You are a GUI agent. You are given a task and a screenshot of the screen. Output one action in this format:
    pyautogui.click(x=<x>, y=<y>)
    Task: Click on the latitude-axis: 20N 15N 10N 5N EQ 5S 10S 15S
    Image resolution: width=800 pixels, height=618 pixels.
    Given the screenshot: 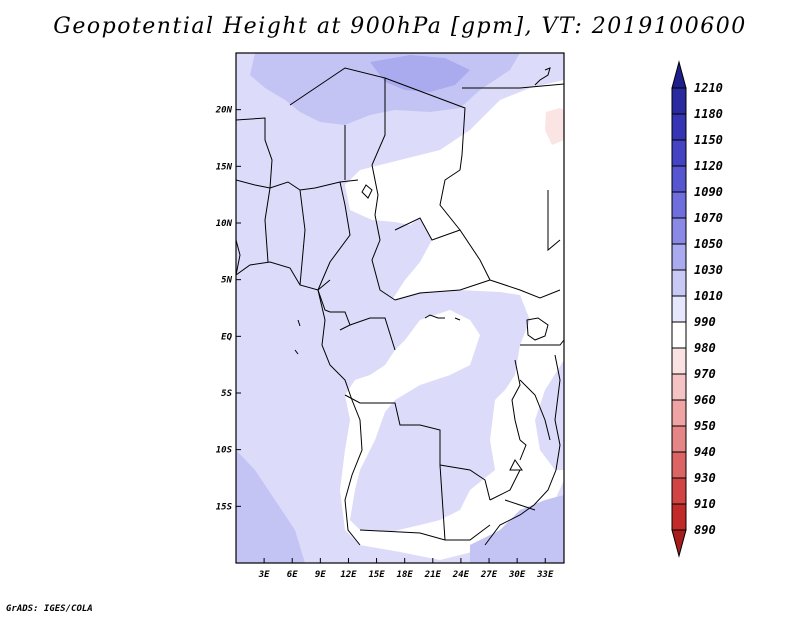 What is the action you would take?
    pyautogui.click(x=228, y=309)
    